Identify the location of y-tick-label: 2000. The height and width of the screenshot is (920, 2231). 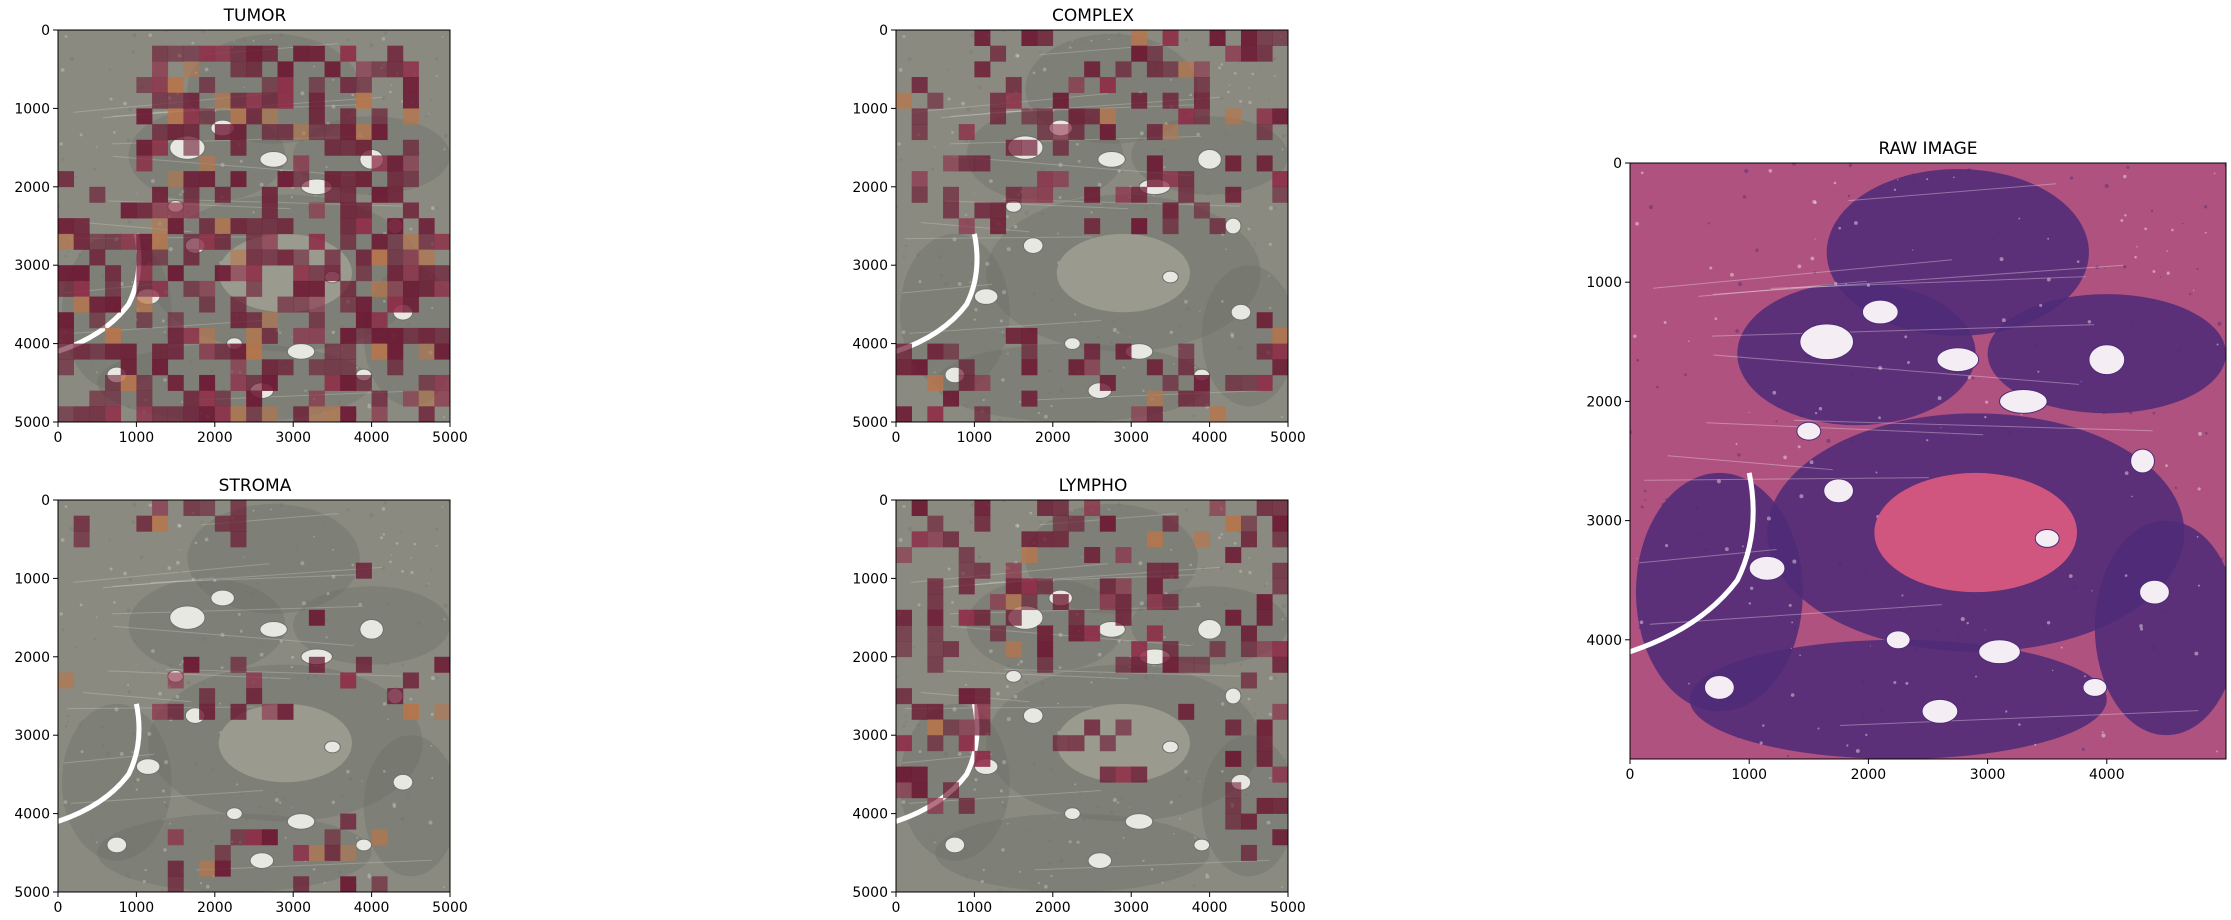
(32, 188).